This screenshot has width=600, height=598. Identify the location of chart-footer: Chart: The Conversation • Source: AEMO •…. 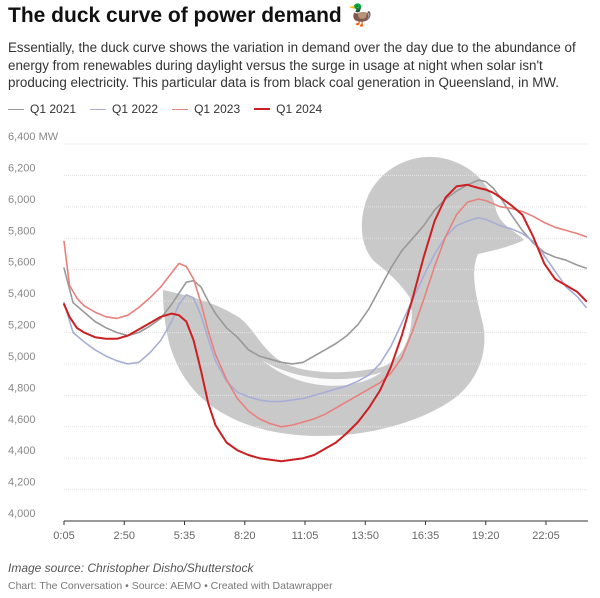
(170, 586).